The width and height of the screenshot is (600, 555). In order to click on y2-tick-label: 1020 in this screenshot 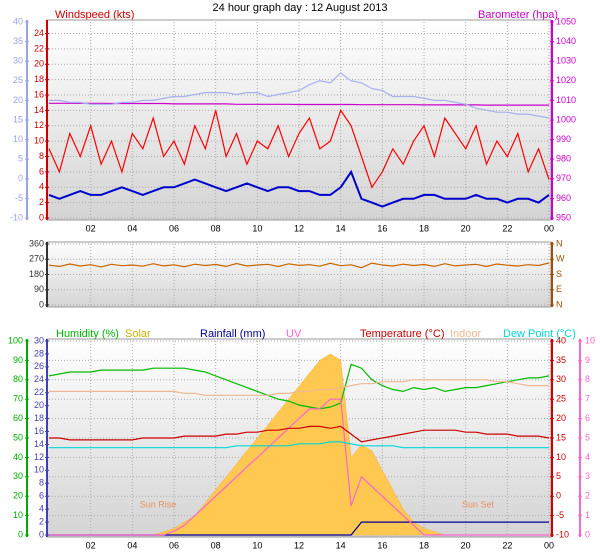, I will do `click(566, 80)`.